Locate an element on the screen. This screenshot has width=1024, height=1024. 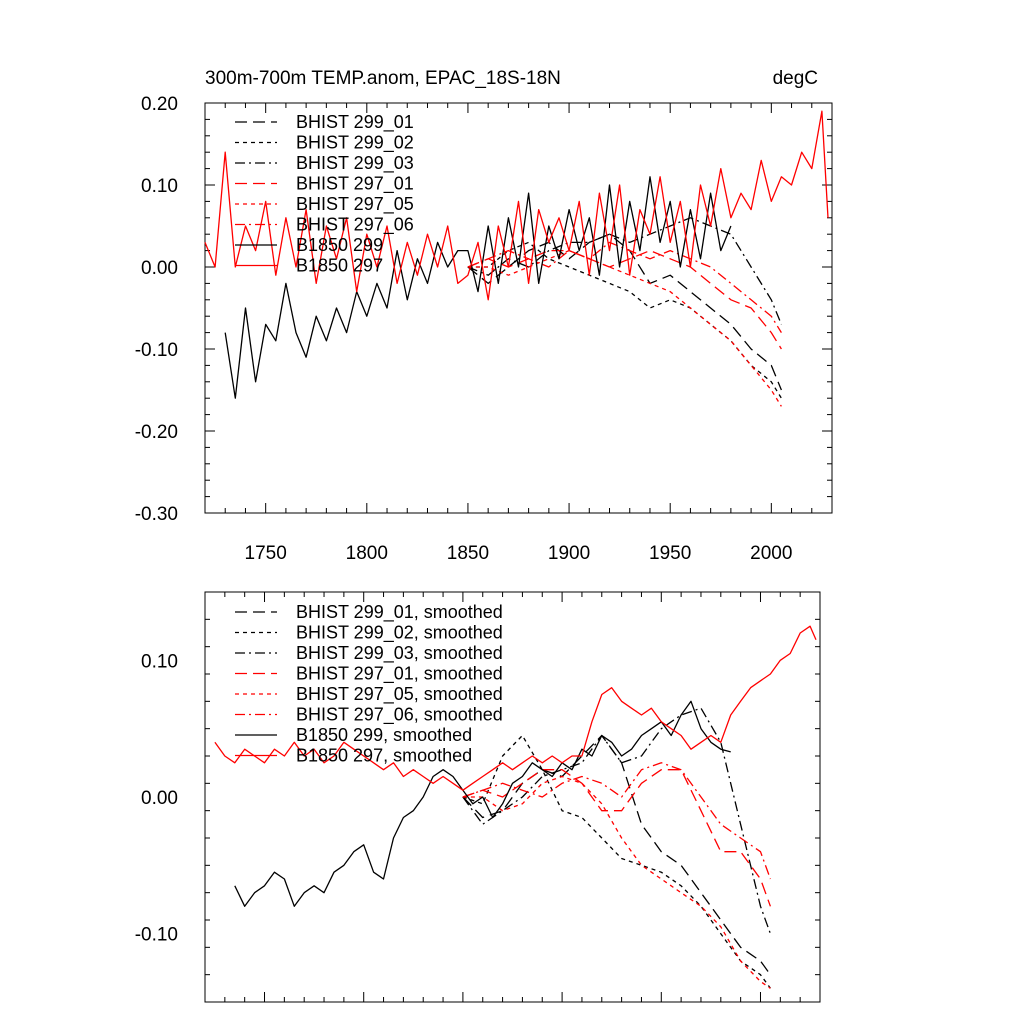
y-tick-label: 0.20 is located at coordinates (159, 104).